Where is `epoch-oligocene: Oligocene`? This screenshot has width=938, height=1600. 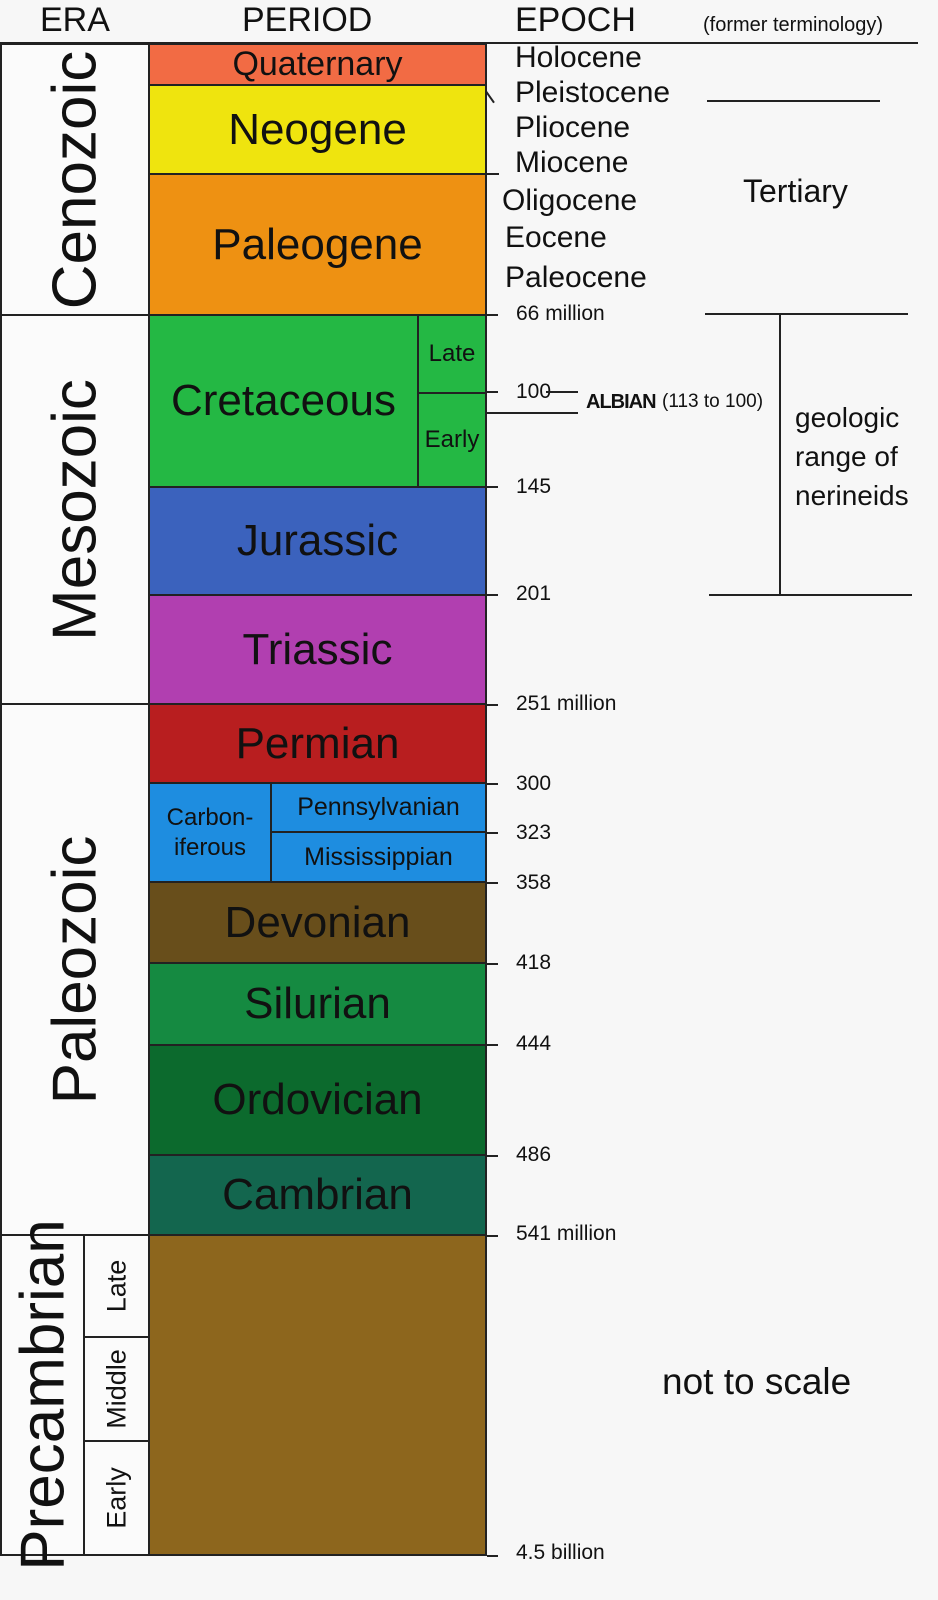
epoch-oligocene: Oligocene is located at coordinates (570, 200).